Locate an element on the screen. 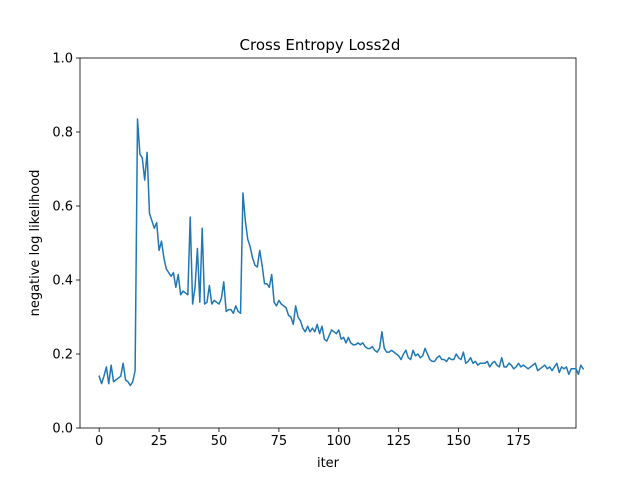 The width and height of the screenshot is (640, 480). x-tick-label: 75 is located at coordinates (279, 441).